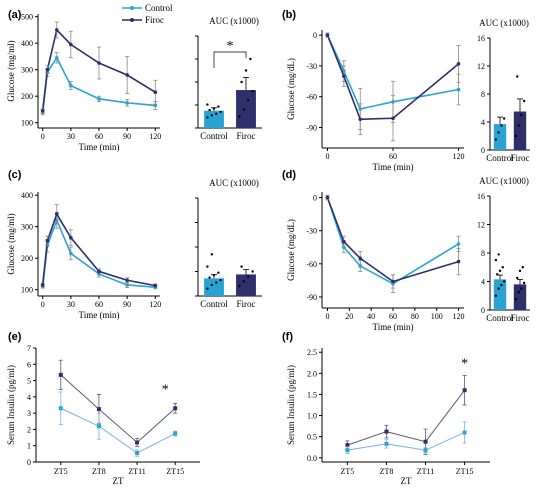 The width and height of the screenshot is (550, 491). Describe the element at coordinates (315, 198) in the screenshot. I see `d-line-ytick-label: 0` at that location.